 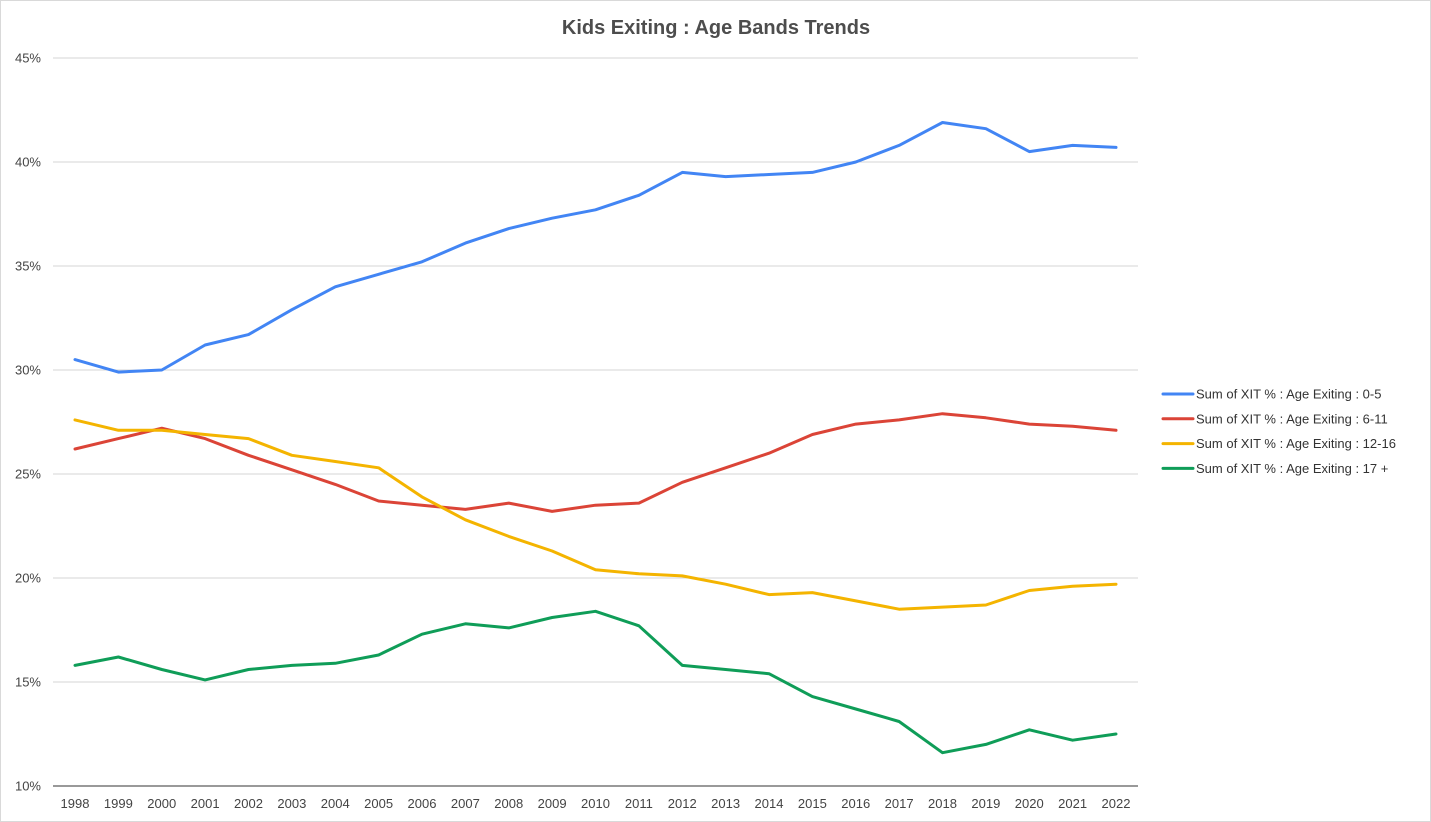 What do you see at coordinates (28, 162) in the screenshot?
I see `y-tick-label: 40%` at bounding box center [28, 162].